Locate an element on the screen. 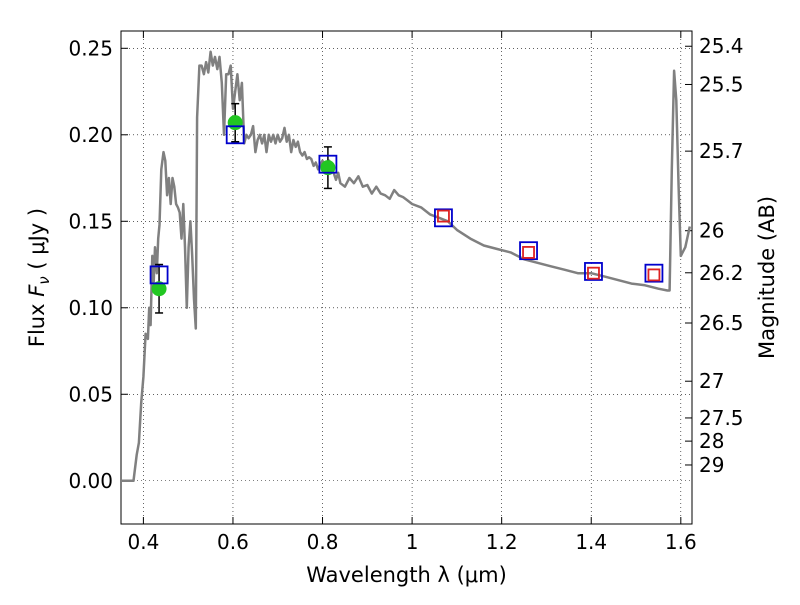 This screenshot has width=800, height=605. mag-tick-label: 26.5 is located at coordinates (721, 323).